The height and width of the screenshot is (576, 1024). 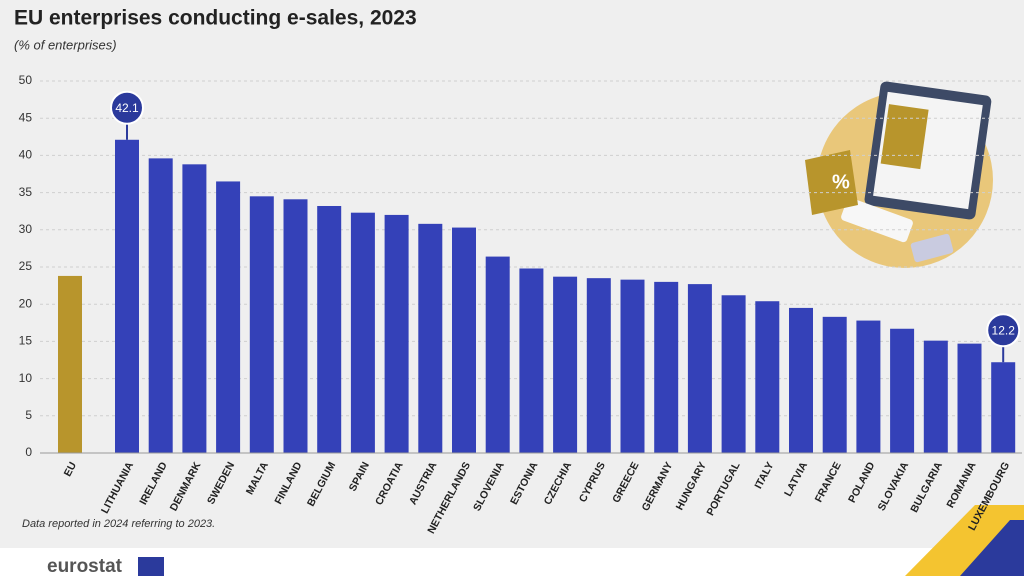 What do you see at coordinates (28, 452) in the screenshot?
I see `y-tick-label: 0` at bounding box center [28, 452].